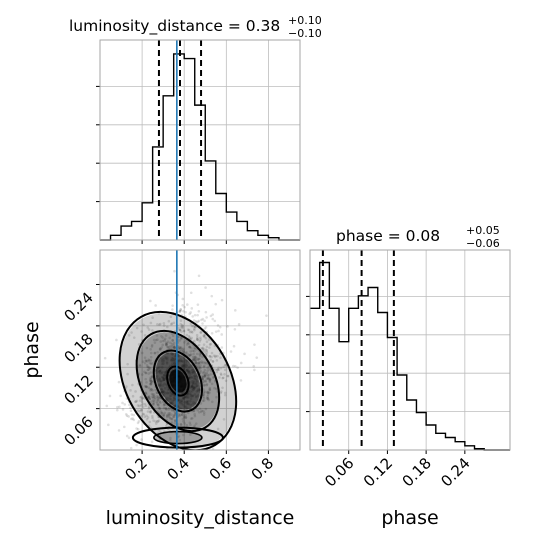  I want to click on x-tick-label: 0.8, so click(263, 469).